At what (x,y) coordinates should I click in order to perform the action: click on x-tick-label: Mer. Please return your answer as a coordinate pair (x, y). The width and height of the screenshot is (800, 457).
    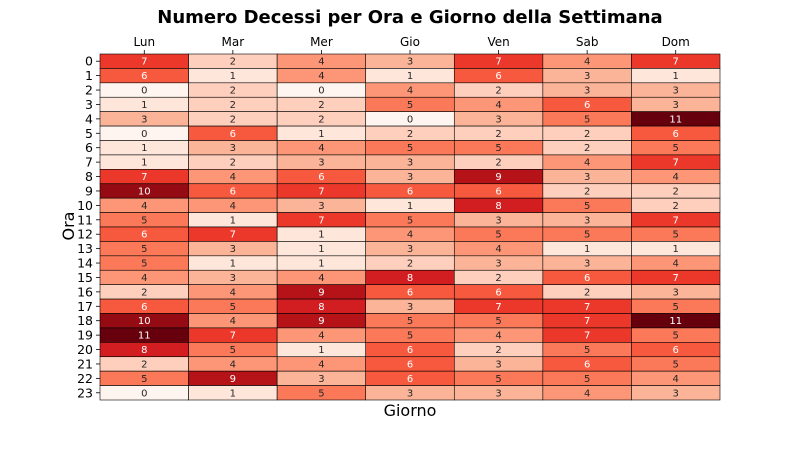
    Looking at the image, I should click on (321, 42).